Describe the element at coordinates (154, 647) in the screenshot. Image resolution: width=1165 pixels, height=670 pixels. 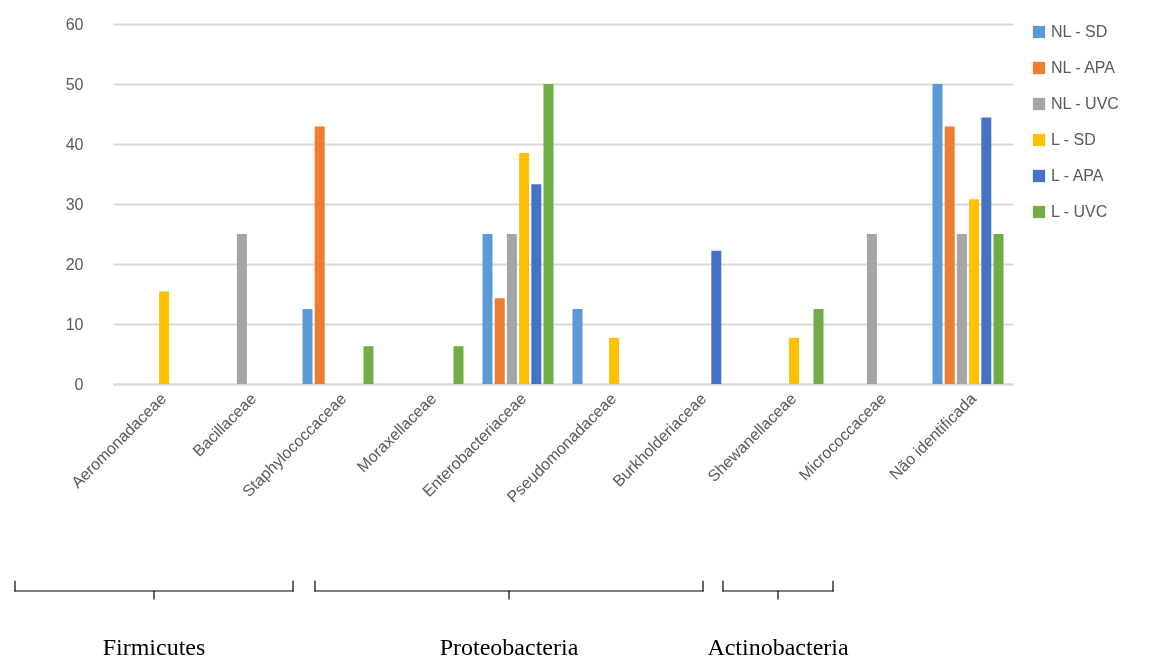
I see `text: Firmicutes` at that location.